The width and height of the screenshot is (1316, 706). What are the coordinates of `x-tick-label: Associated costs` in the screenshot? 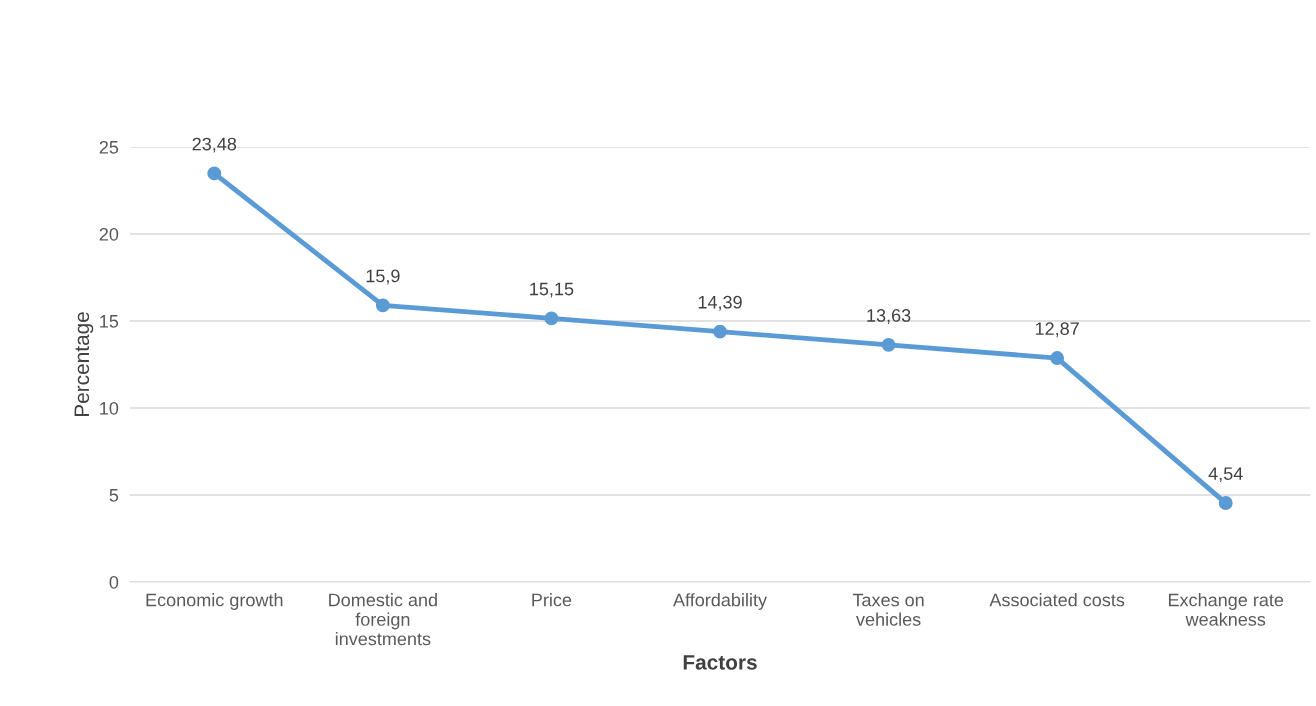 It's located at (1057, 600).